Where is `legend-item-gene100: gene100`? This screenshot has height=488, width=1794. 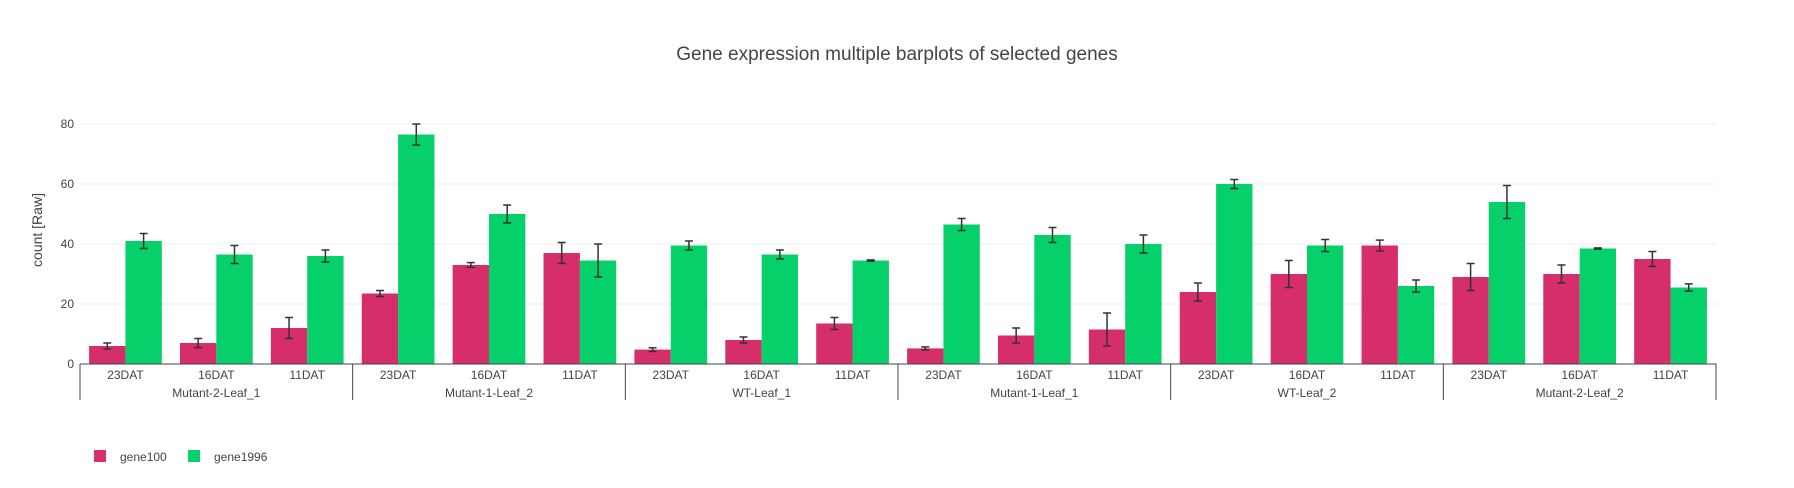
legend-item-gene100: gene100 is located at coordinates (130, 457).